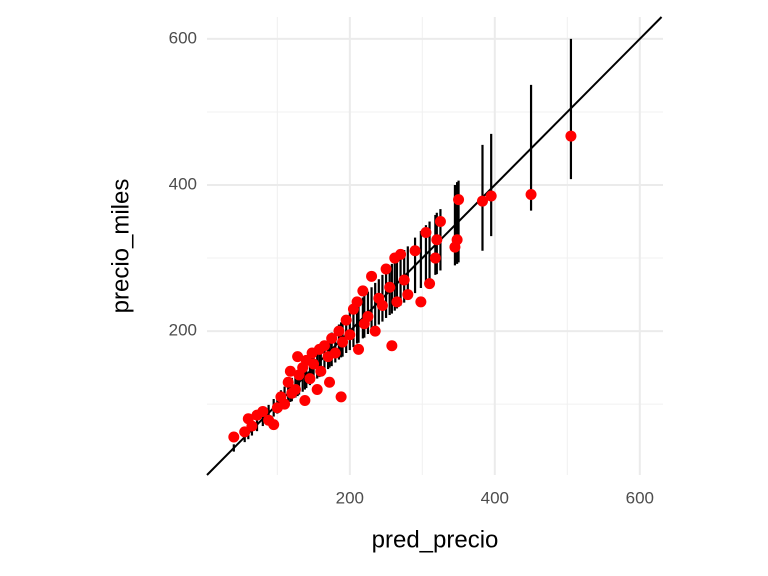  What do you see at coordinates (640, 497) in the screenshot?
I see `x-tick-label: 600` at bounding box center [640, 497].